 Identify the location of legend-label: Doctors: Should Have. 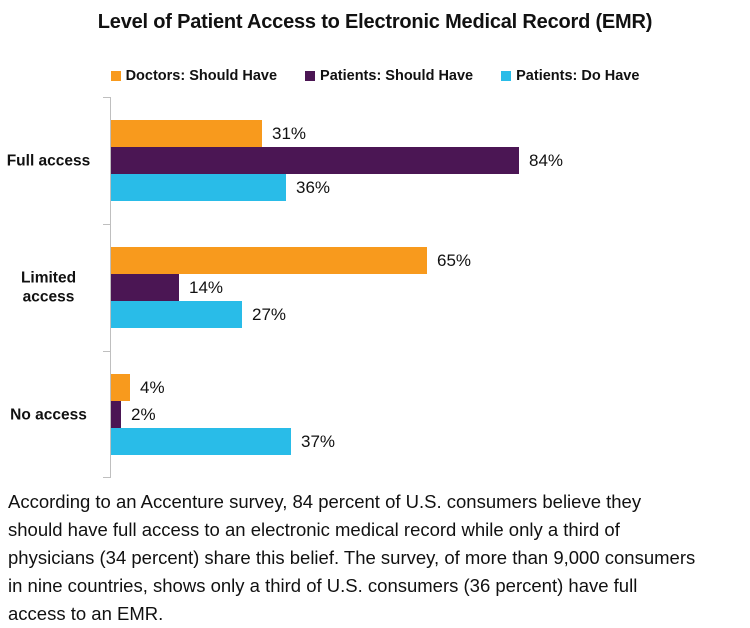
(201, 76).